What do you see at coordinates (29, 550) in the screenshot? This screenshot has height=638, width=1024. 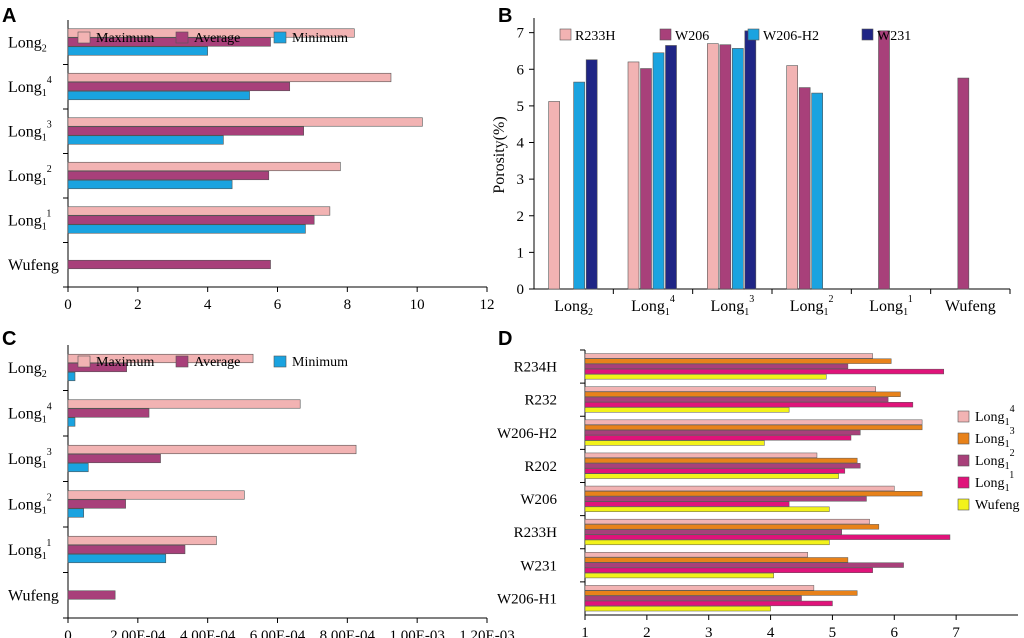 I see `panel-c-category-label: Long11` at bounding box center [29, 550].